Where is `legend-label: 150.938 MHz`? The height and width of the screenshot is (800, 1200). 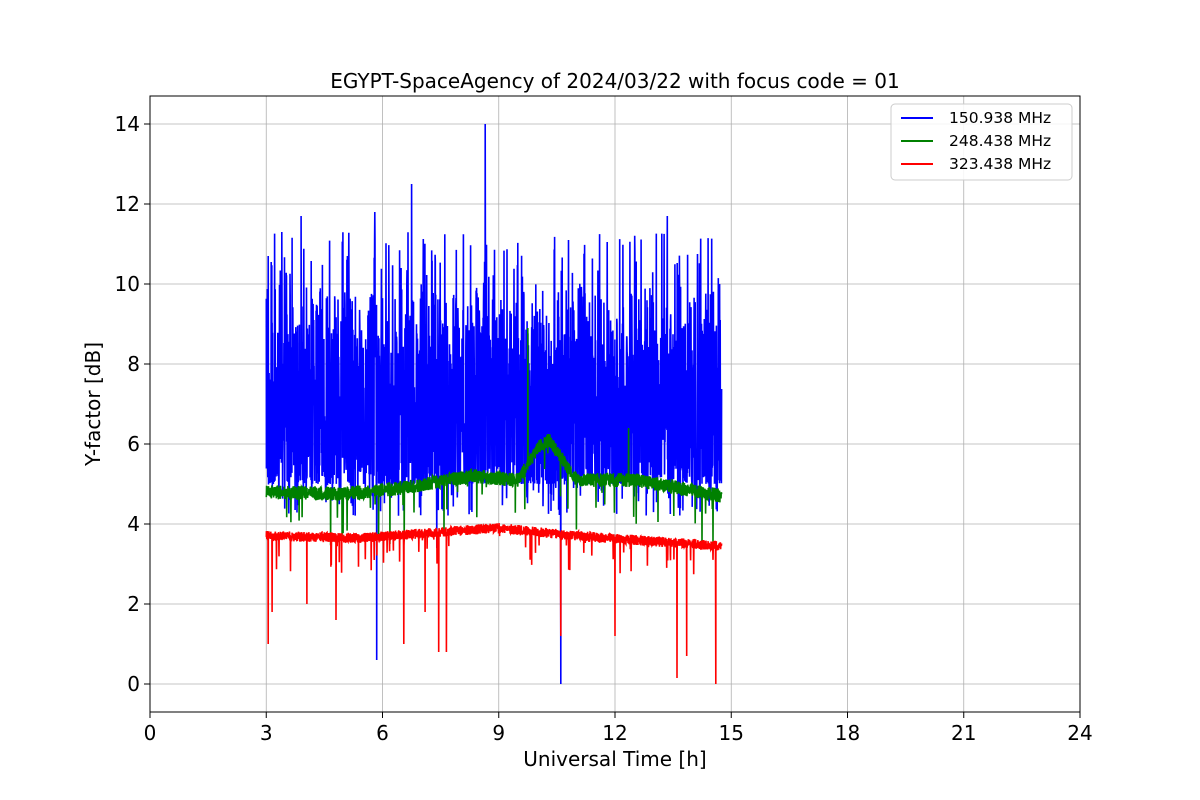 legend-label: 150.938 MHz is located at coordinates (1000, 118).